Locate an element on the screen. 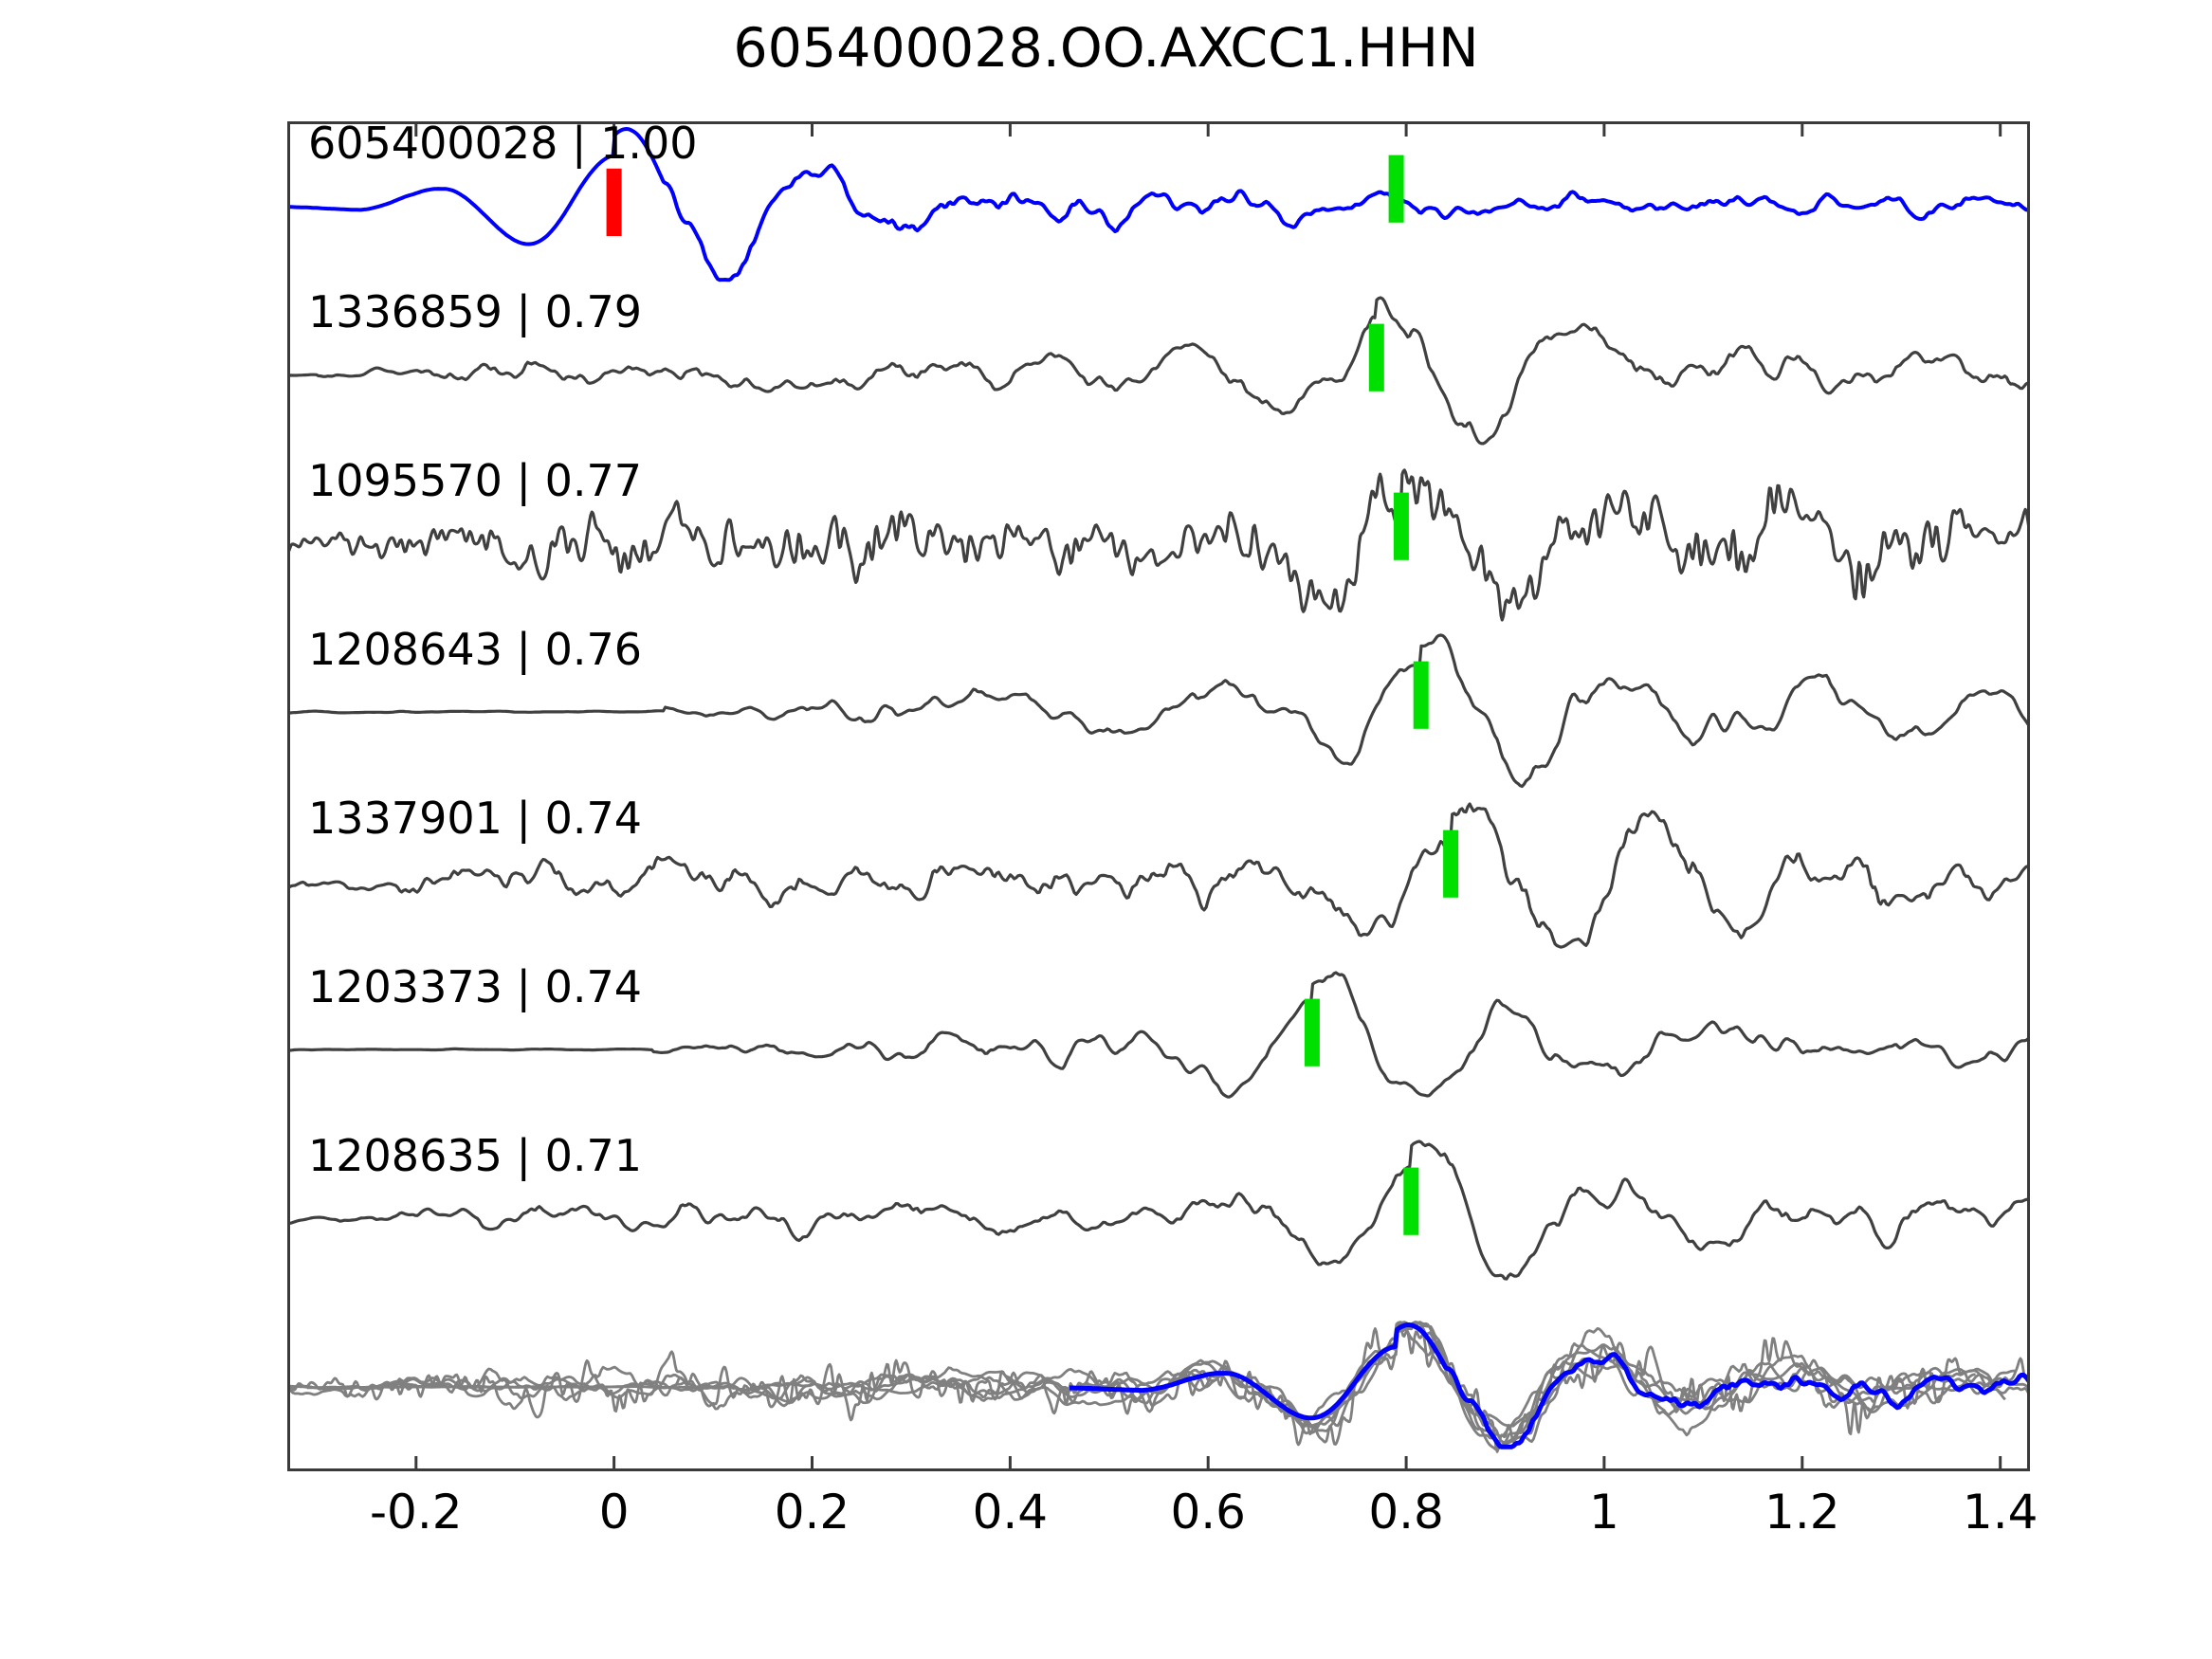  x-tick-label: -0.2 is located at coordinates (416, 1512).